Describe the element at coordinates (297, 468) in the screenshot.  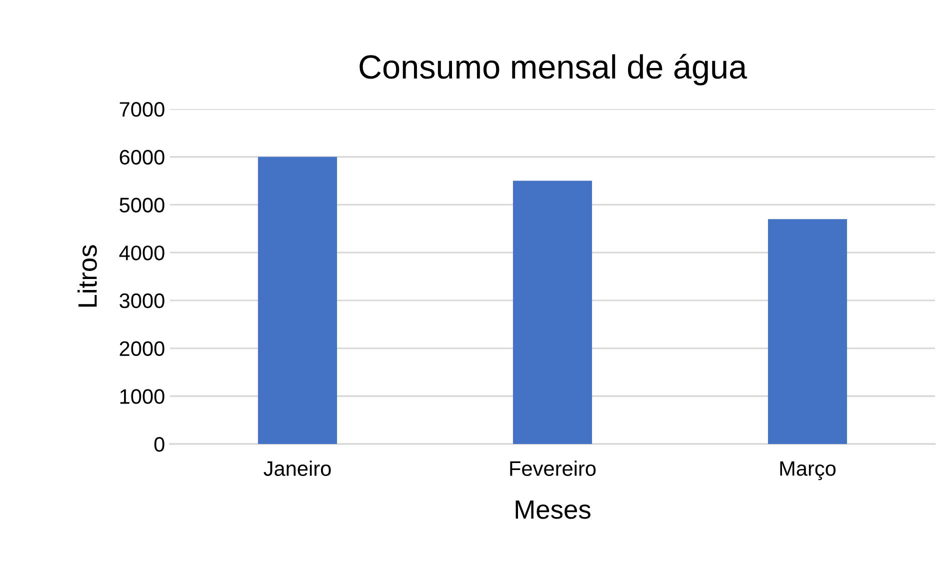
I see `x-tick-label: Janeiro` at that location.